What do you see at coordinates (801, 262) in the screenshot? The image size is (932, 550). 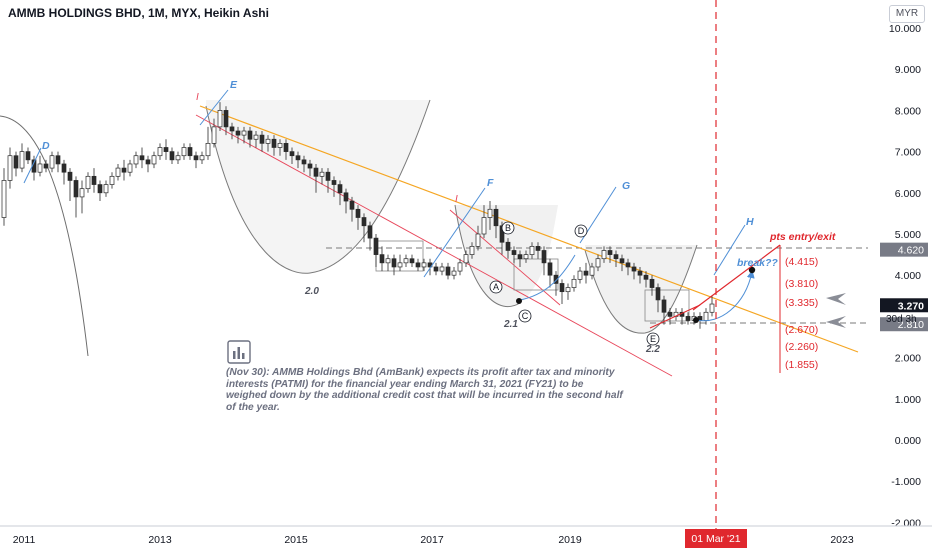 I see `target-4415: (4.415)` at bounding box center [801, 262].